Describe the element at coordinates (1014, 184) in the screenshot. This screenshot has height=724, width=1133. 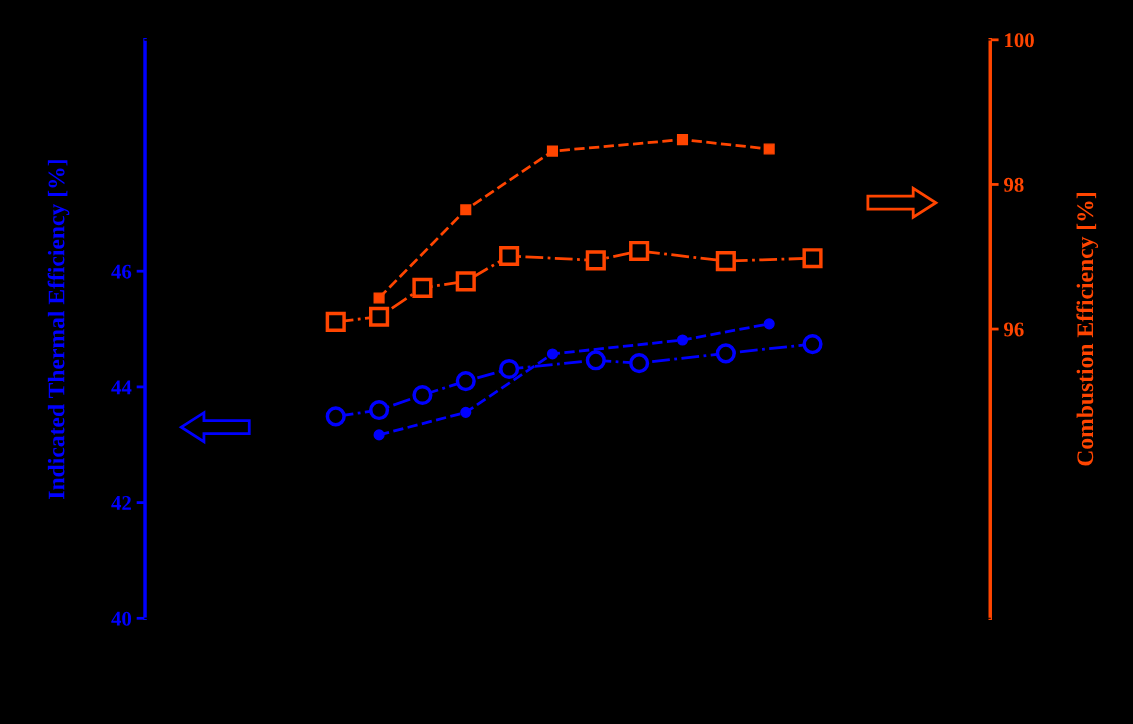
I see `y2-tick-label: 98` at that location.